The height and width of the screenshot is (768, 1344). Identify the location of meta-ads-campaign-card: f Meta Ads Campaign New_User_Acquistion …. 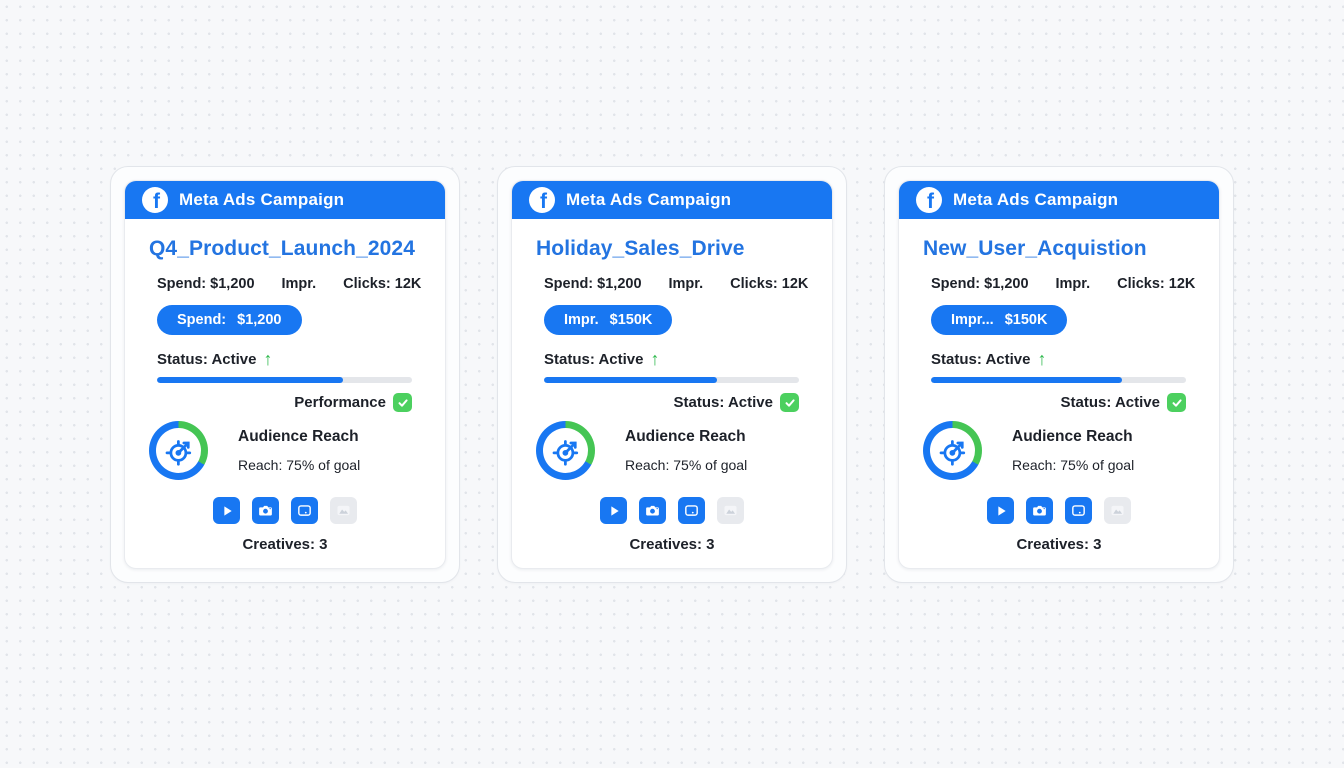
(1059, 374).